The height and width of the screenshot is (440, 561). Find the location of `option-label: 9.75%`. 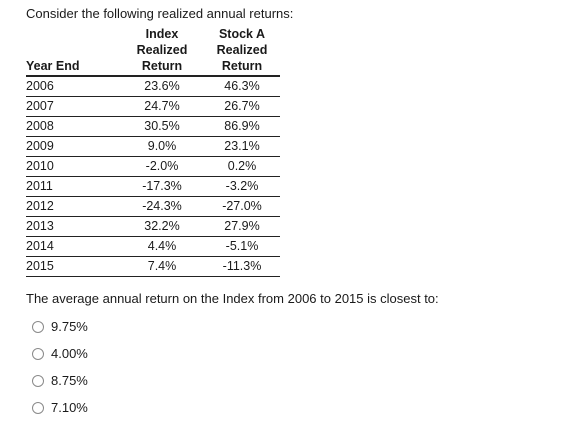

option-label: 9.75% is located at coordinates (69, 326).